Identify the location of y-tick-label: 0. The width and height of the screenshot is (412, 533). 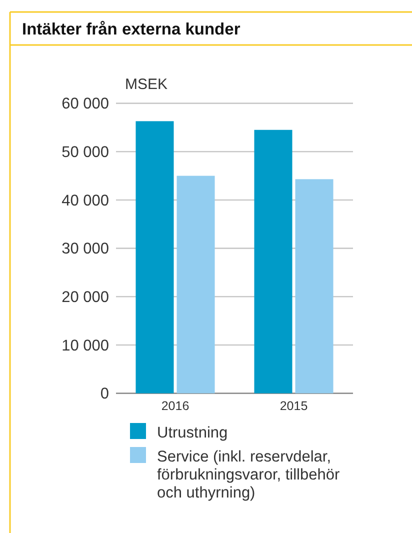
(105, 394).